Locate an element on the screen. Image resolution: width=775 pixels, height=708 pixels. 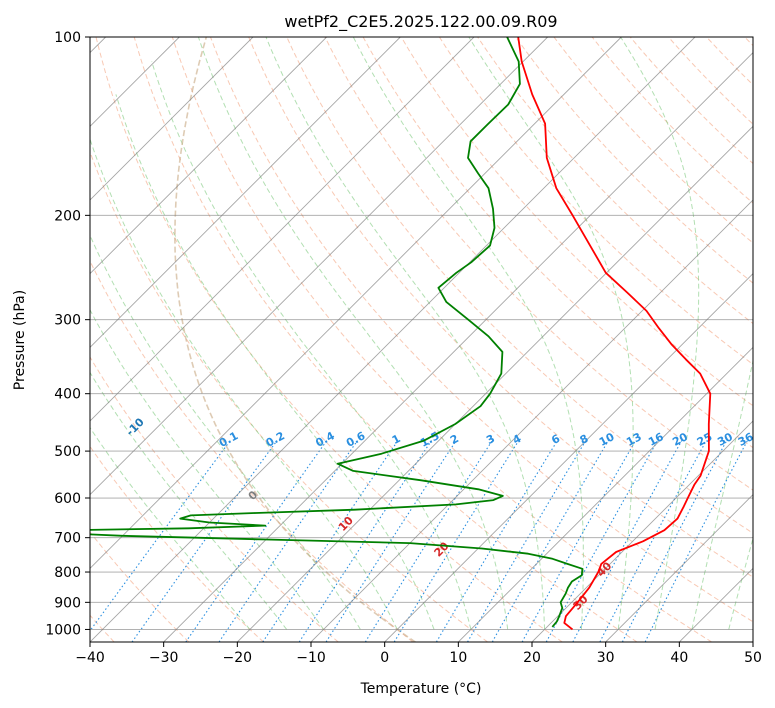
x-axis-label: Temperature (°C) is located at coordinates (421, 689).